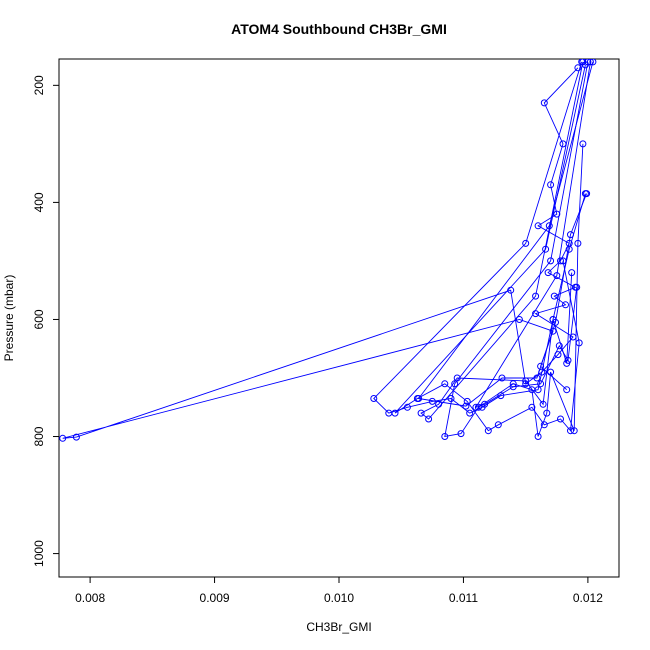 This screenshot has width=650, height=650. I want to click on y-axis: 200 400 600 800 1000, so click(45, 321).